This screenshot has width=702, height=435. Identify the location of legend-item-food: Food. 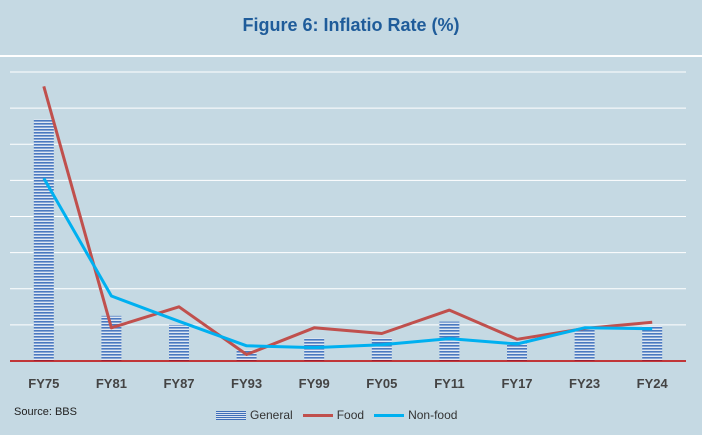
(333, 415).